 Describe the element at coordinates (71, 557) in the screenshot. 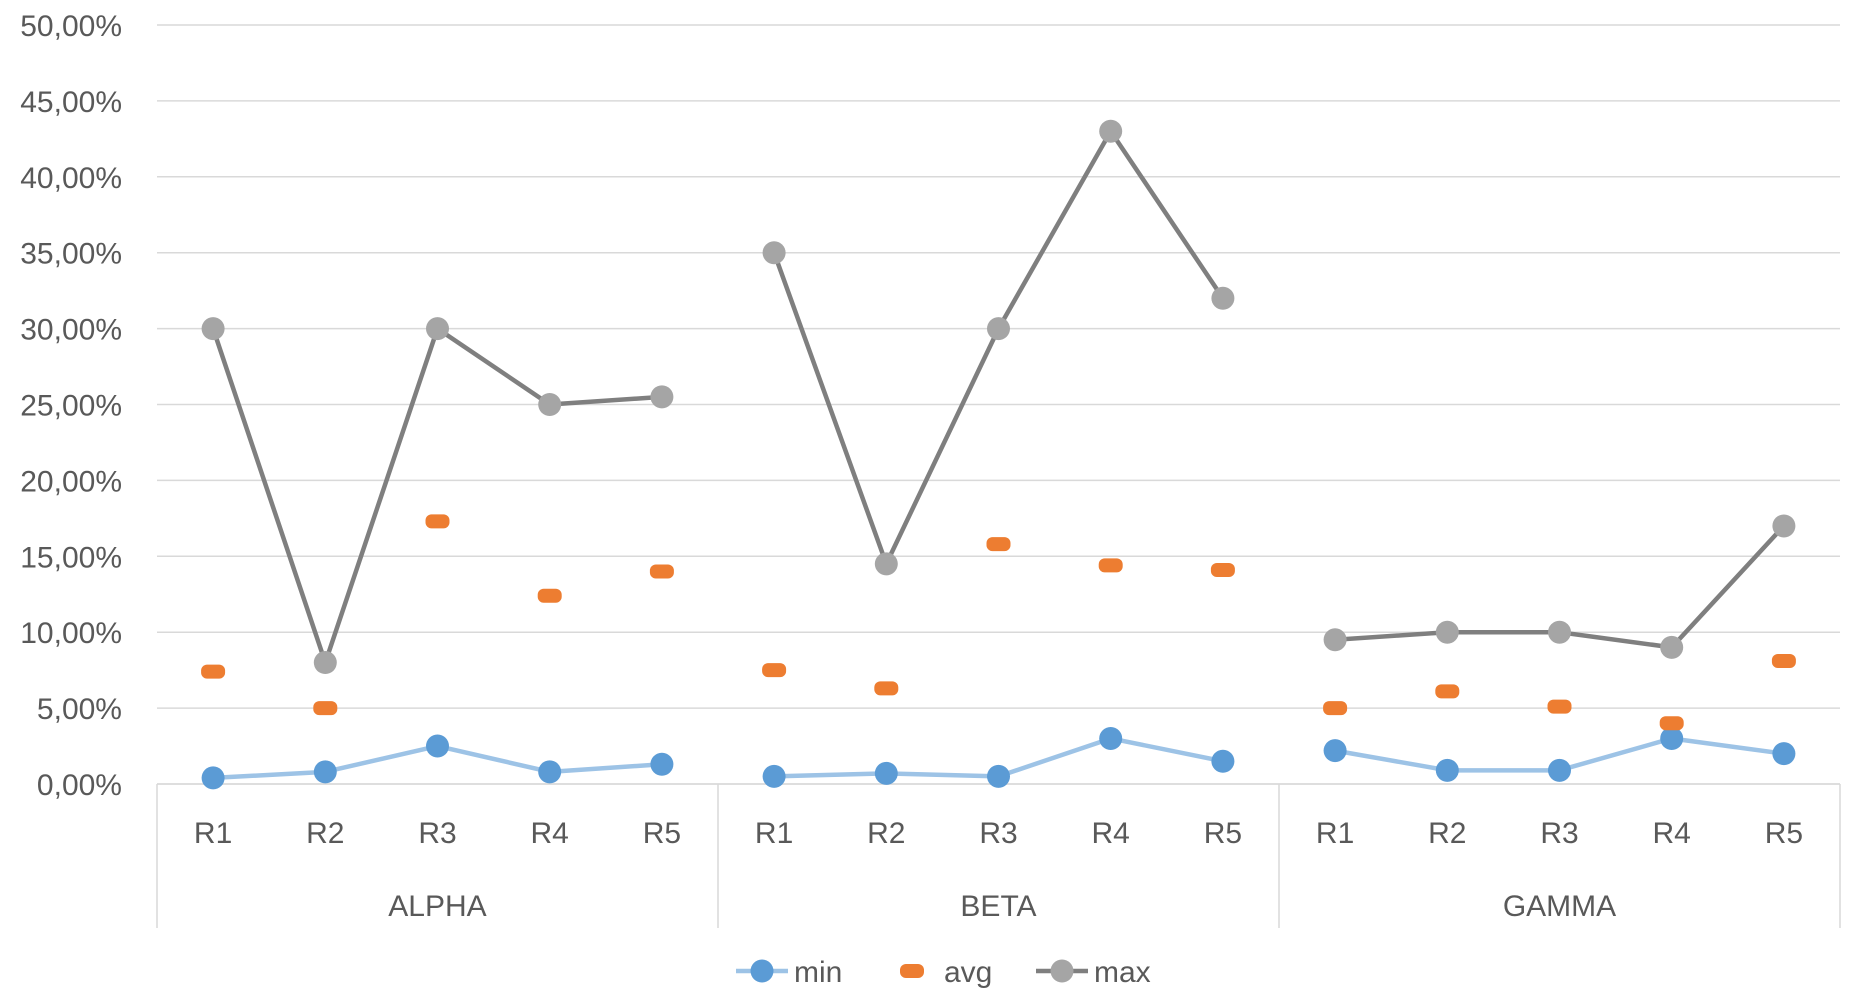

I see `y-tick-label: 15,00%` at that location.